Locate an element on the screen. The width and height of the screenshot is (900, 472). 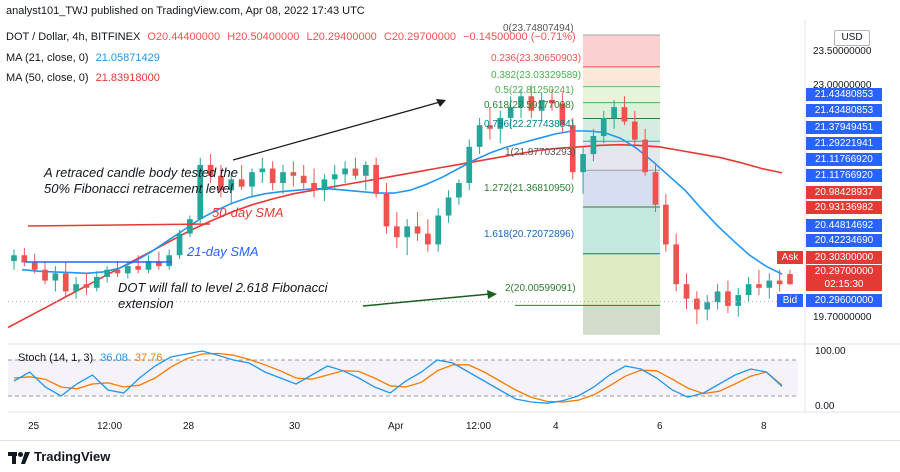
time-tick: 12:00 is located at coordinates (479, 426).